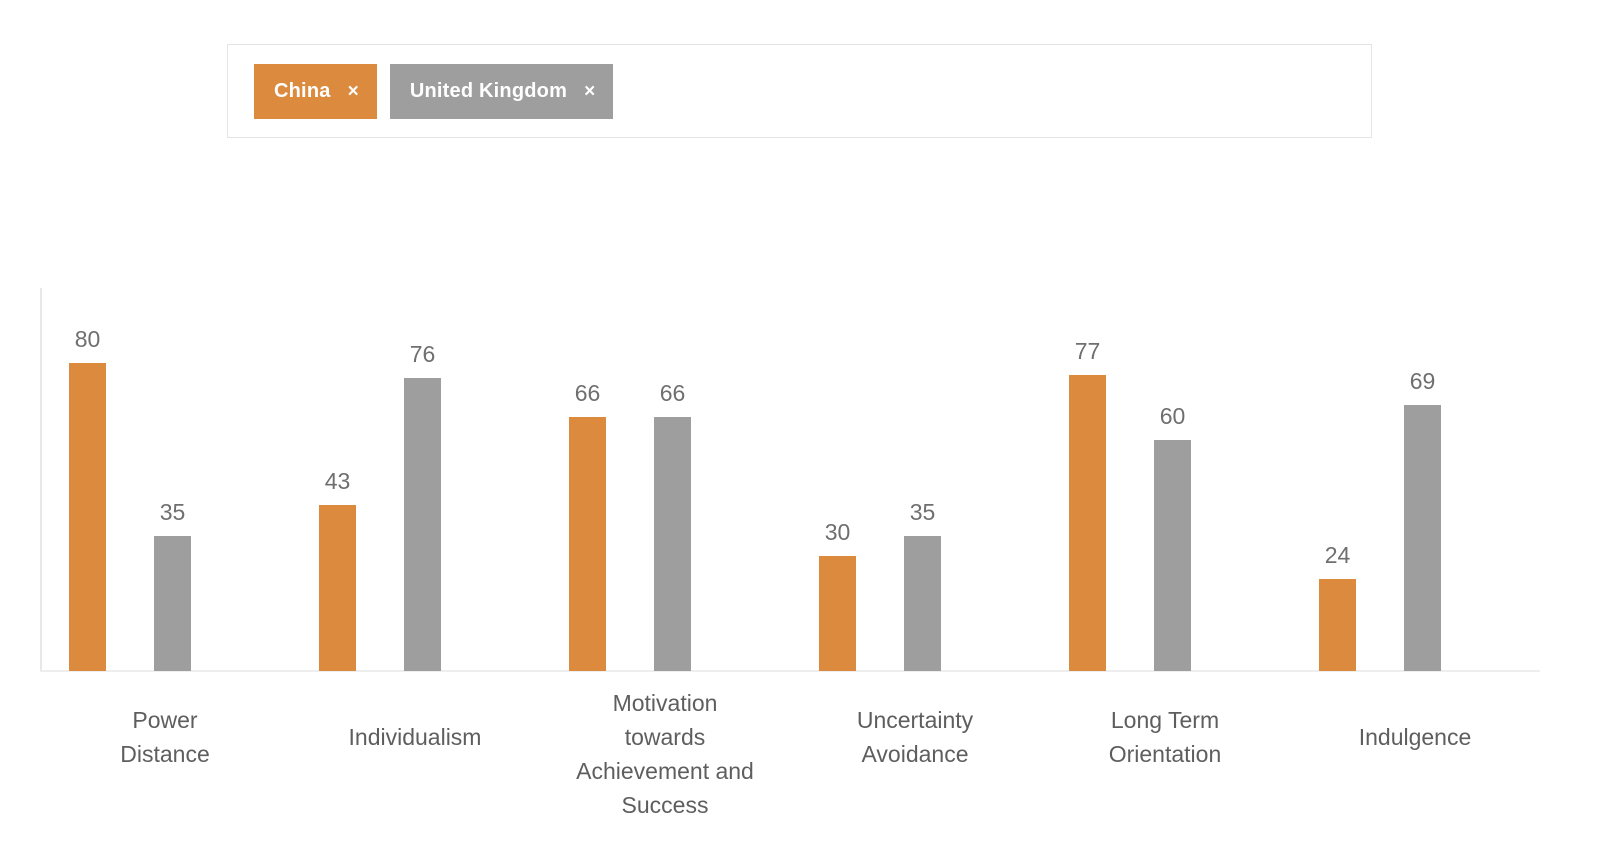 Image resolution: width=1600 pixels, height=858 pixels. I want to click on bar-united-kingdom: 66, so click(672, 479).